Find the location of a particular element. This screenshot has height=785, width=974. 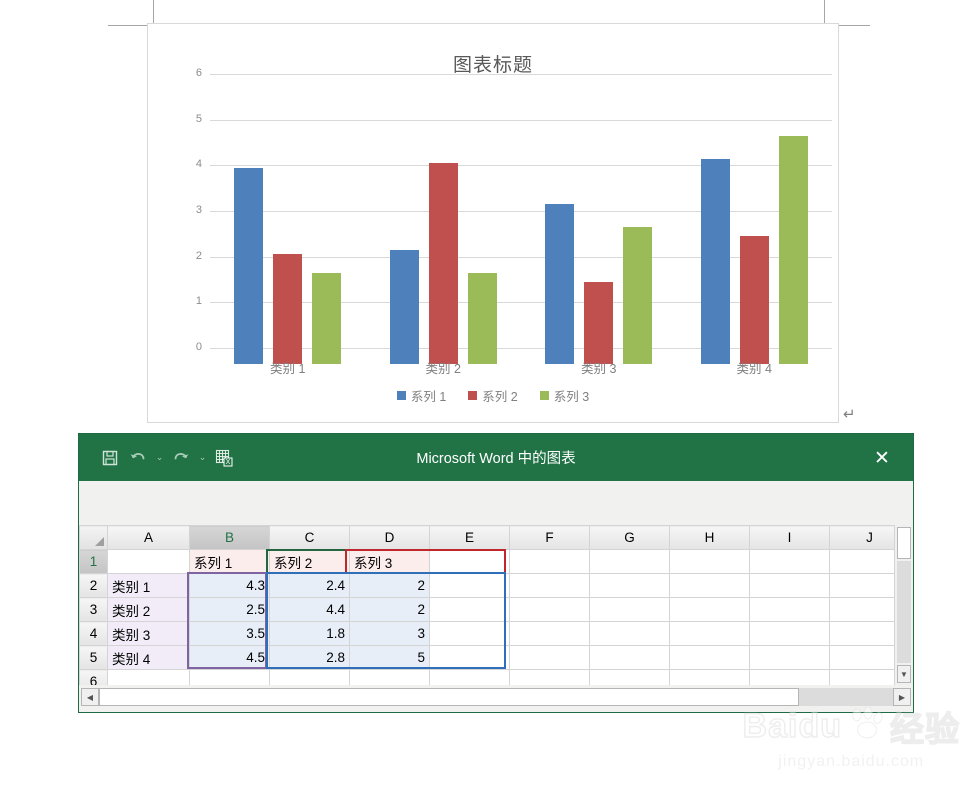

table-row: 3 类别 2 2.5 4.4 2 is located at coordinates (494, 609).